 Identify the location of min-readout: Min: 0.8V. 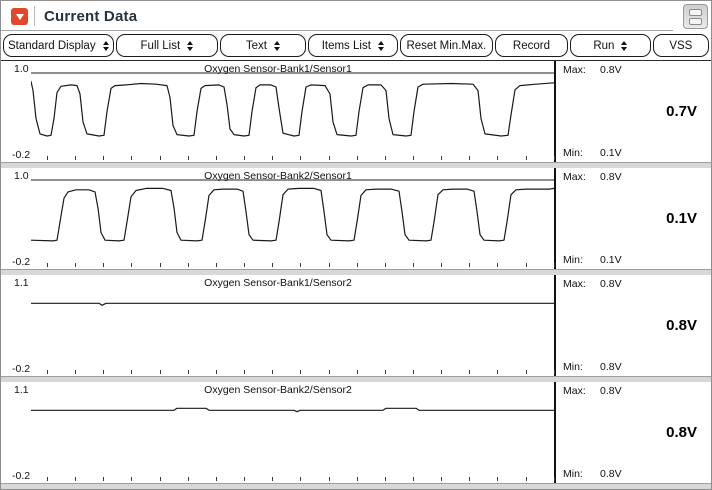
(592, 367).